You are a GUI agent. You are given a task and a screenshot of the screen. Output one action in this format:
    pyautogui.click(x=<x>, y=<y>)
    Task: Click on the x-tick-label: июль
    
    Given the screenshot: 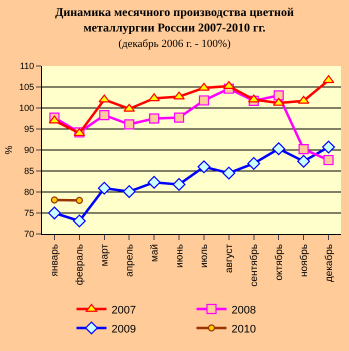 What is the action you would take?
    pyautogui.click(x=204, y=256)
    